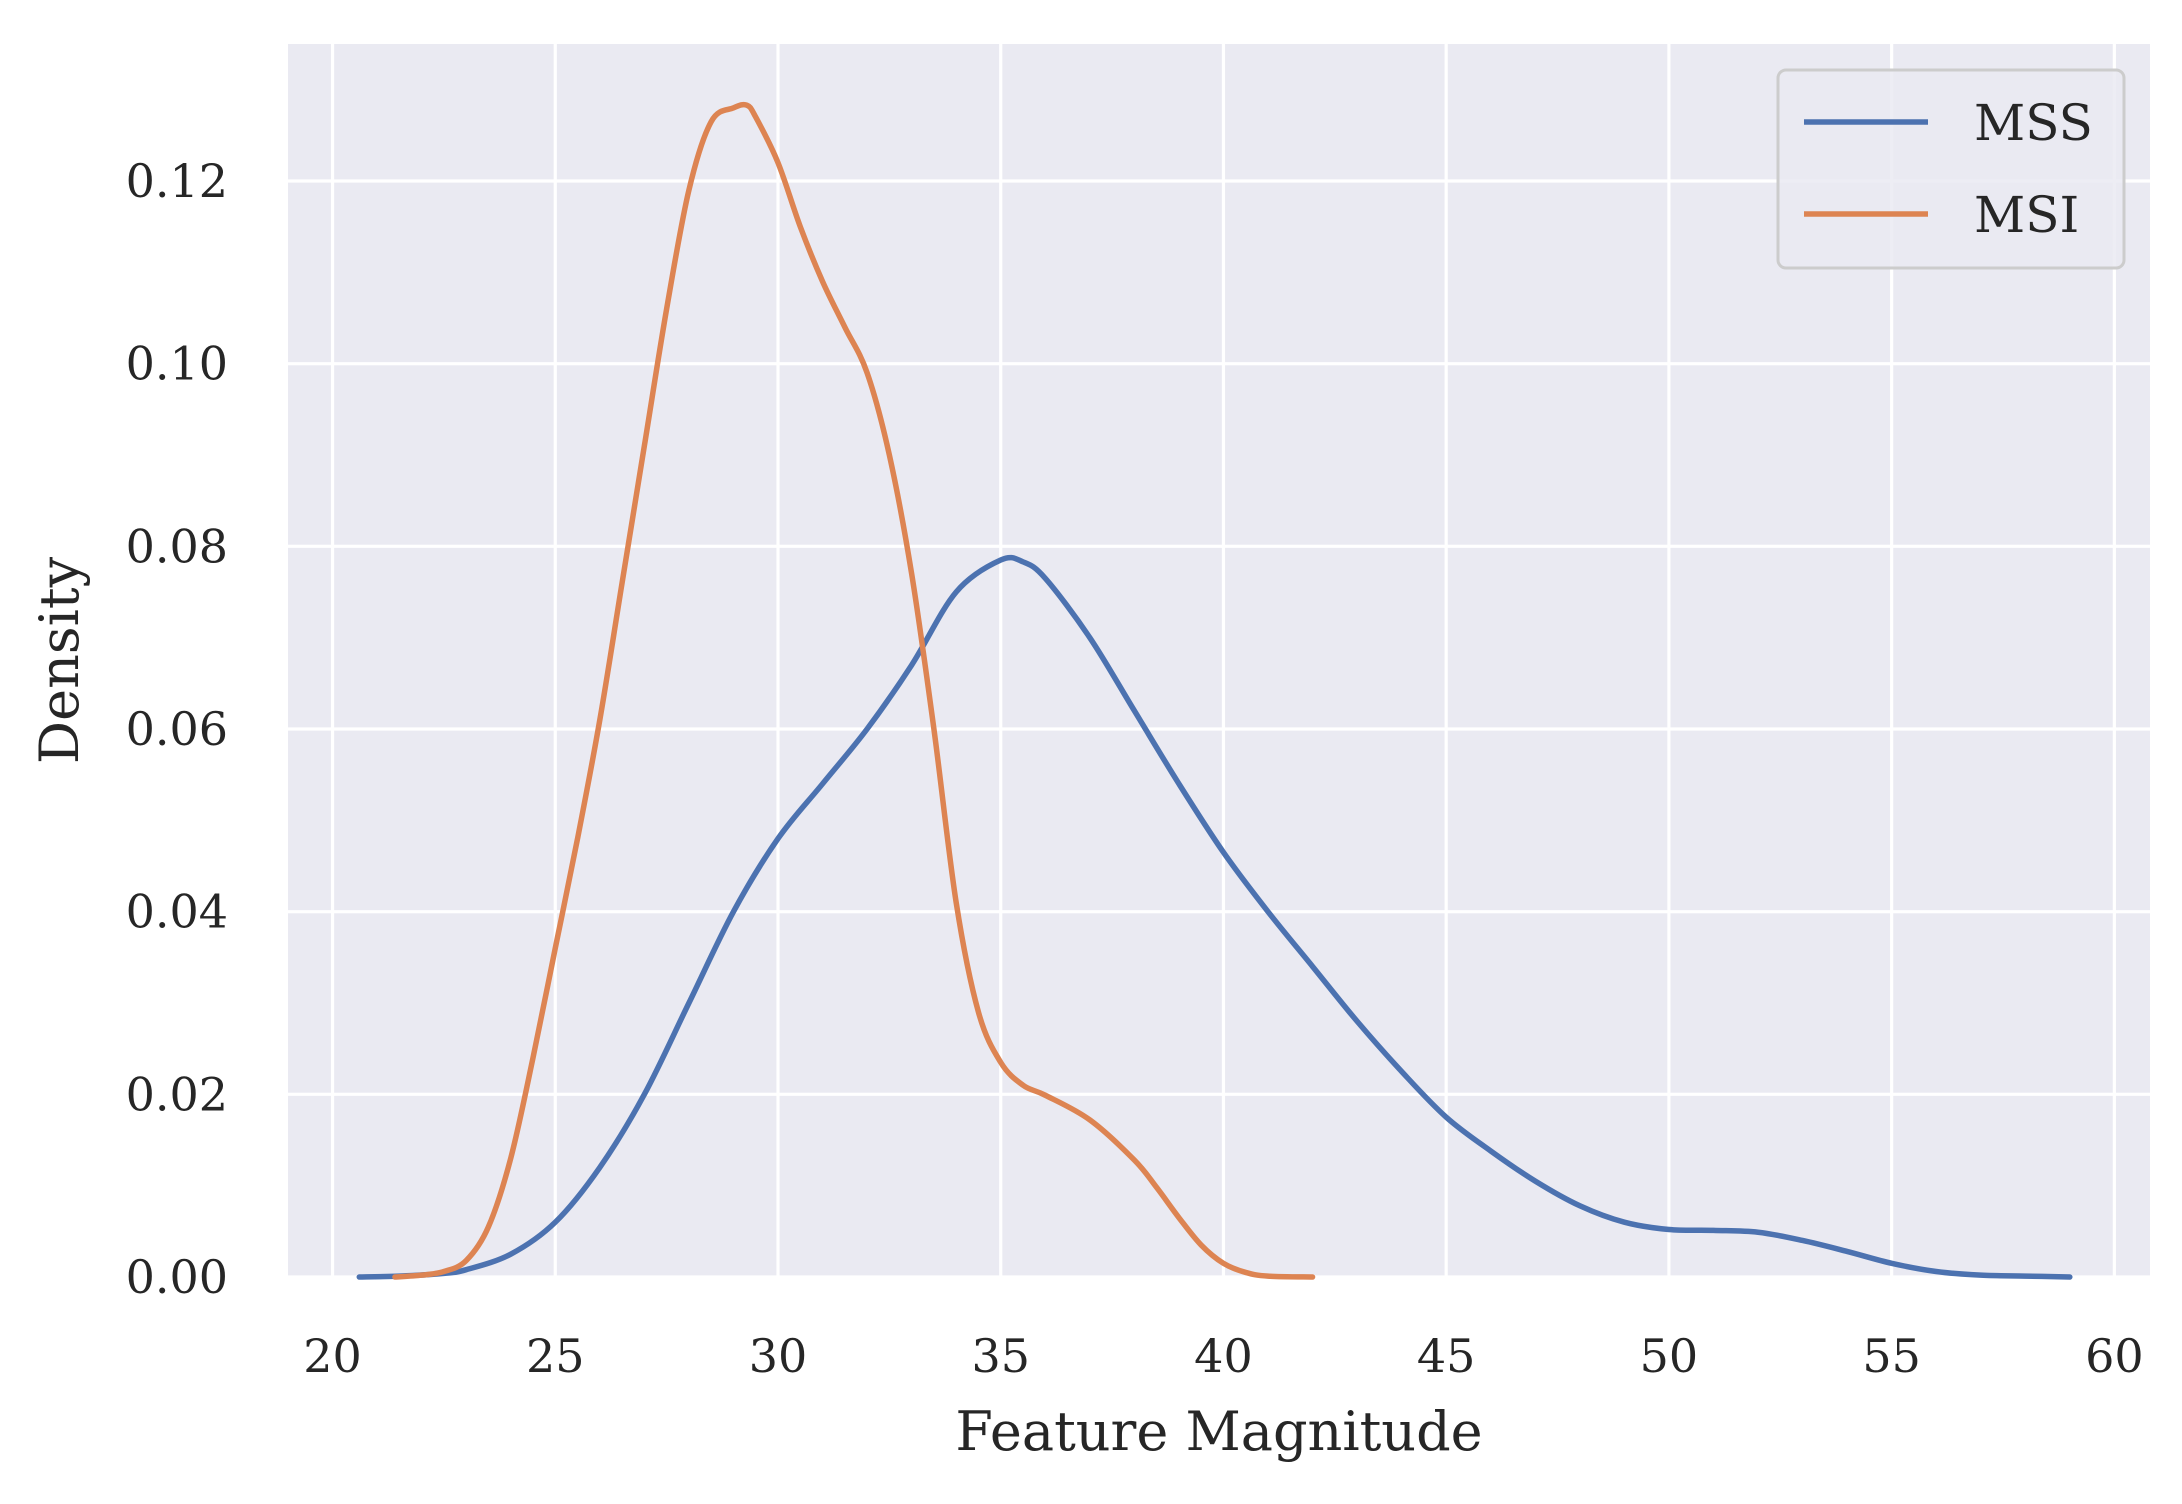 The width and height of the screenshot is (2182, 1504). What do you see at coordinates (1669, 1356) in the screenshot?
I see `x-tick-label: 50` at bounding box center [1669, 1356].